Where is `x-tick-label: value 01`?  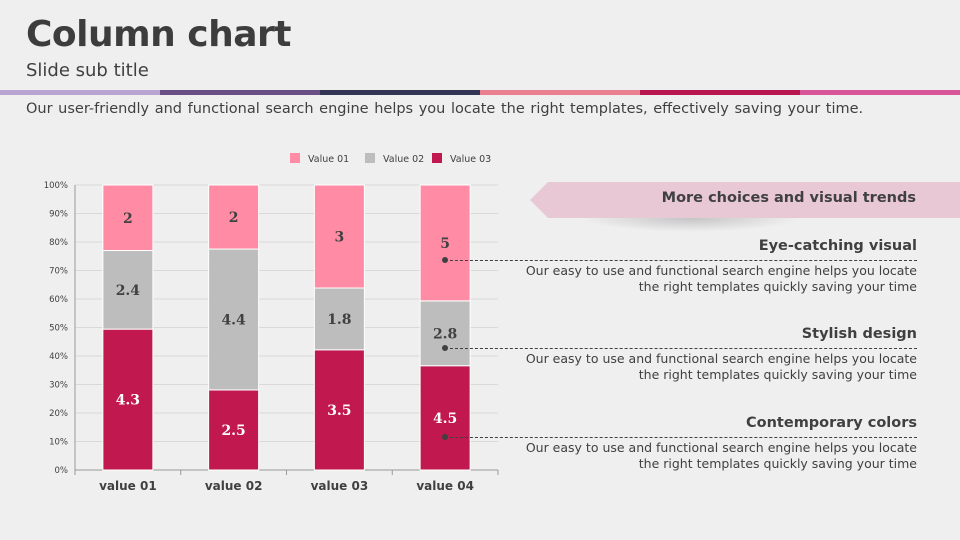
x-tick-label: value 01 is located at coordinates (128, 486).